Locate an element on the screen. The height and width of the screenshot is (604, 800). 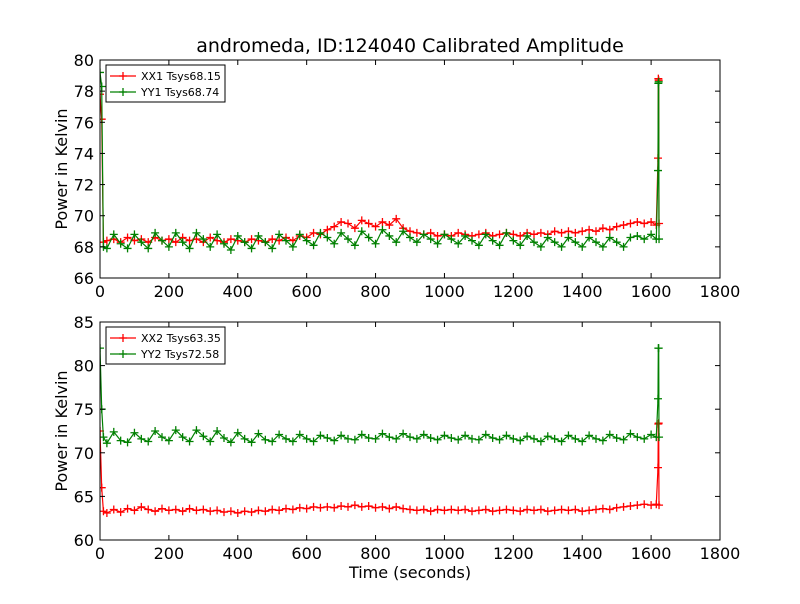
y-tick-label: 85 is located at coordinates (84, 322).